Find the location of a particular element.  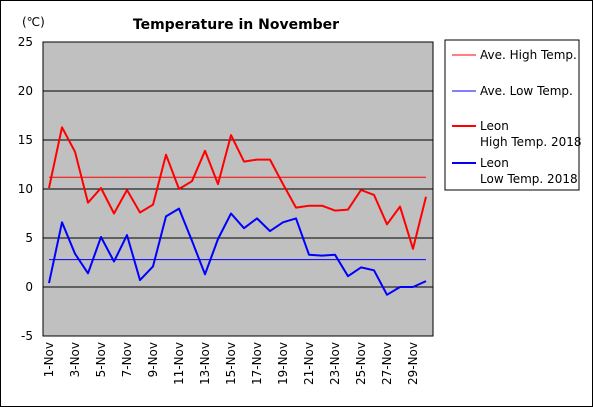

y-tick-label: 0 is located at coordinates (29, 287).